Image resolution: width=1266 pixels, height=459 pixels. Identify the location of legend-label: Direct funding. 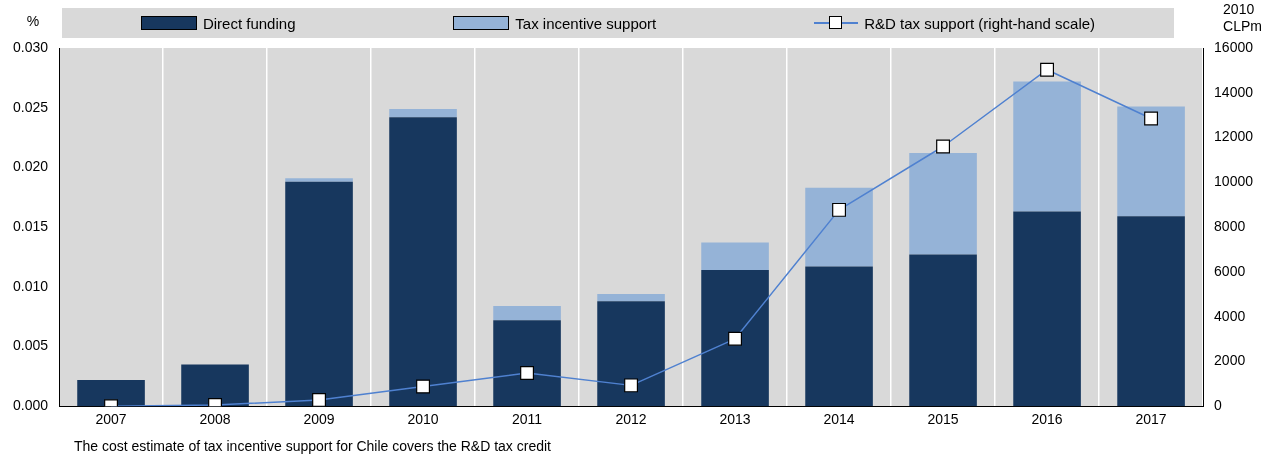
(249, 23).